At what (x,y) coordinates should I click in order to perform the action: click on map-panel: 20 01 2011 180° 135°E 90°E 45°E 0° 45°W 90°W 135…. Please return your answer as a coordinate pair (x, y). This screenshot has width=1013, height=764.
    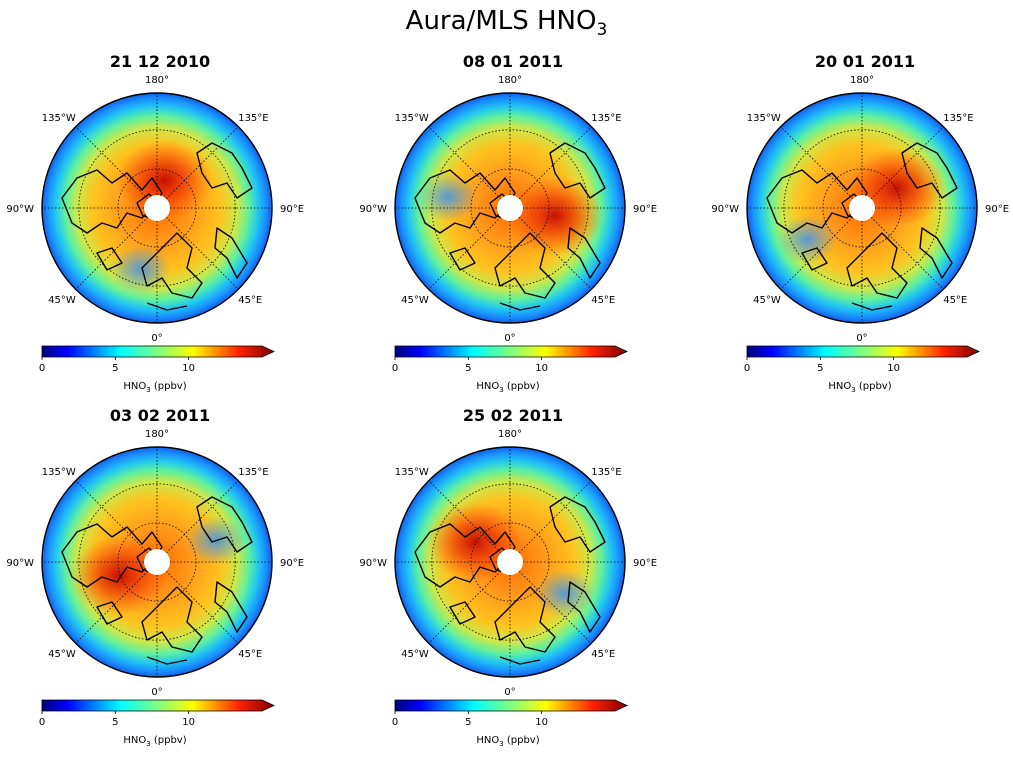
    Looking at the image, I should click on (859, 230).